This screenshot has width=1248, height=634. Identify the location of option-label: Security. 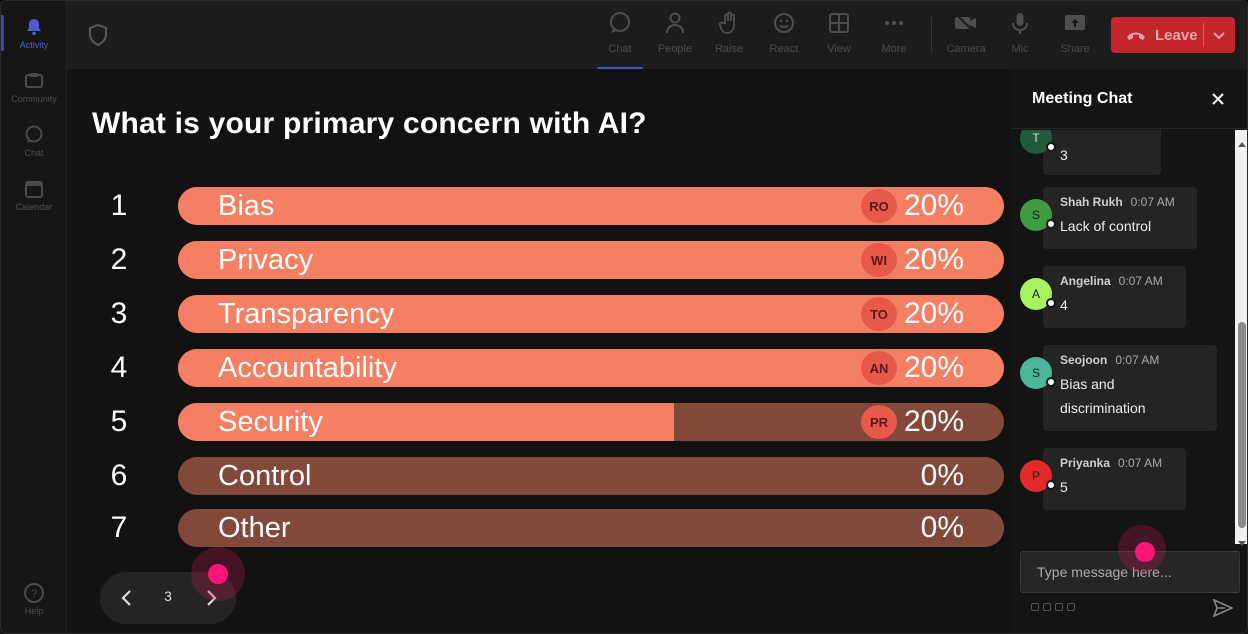
(270, 422).